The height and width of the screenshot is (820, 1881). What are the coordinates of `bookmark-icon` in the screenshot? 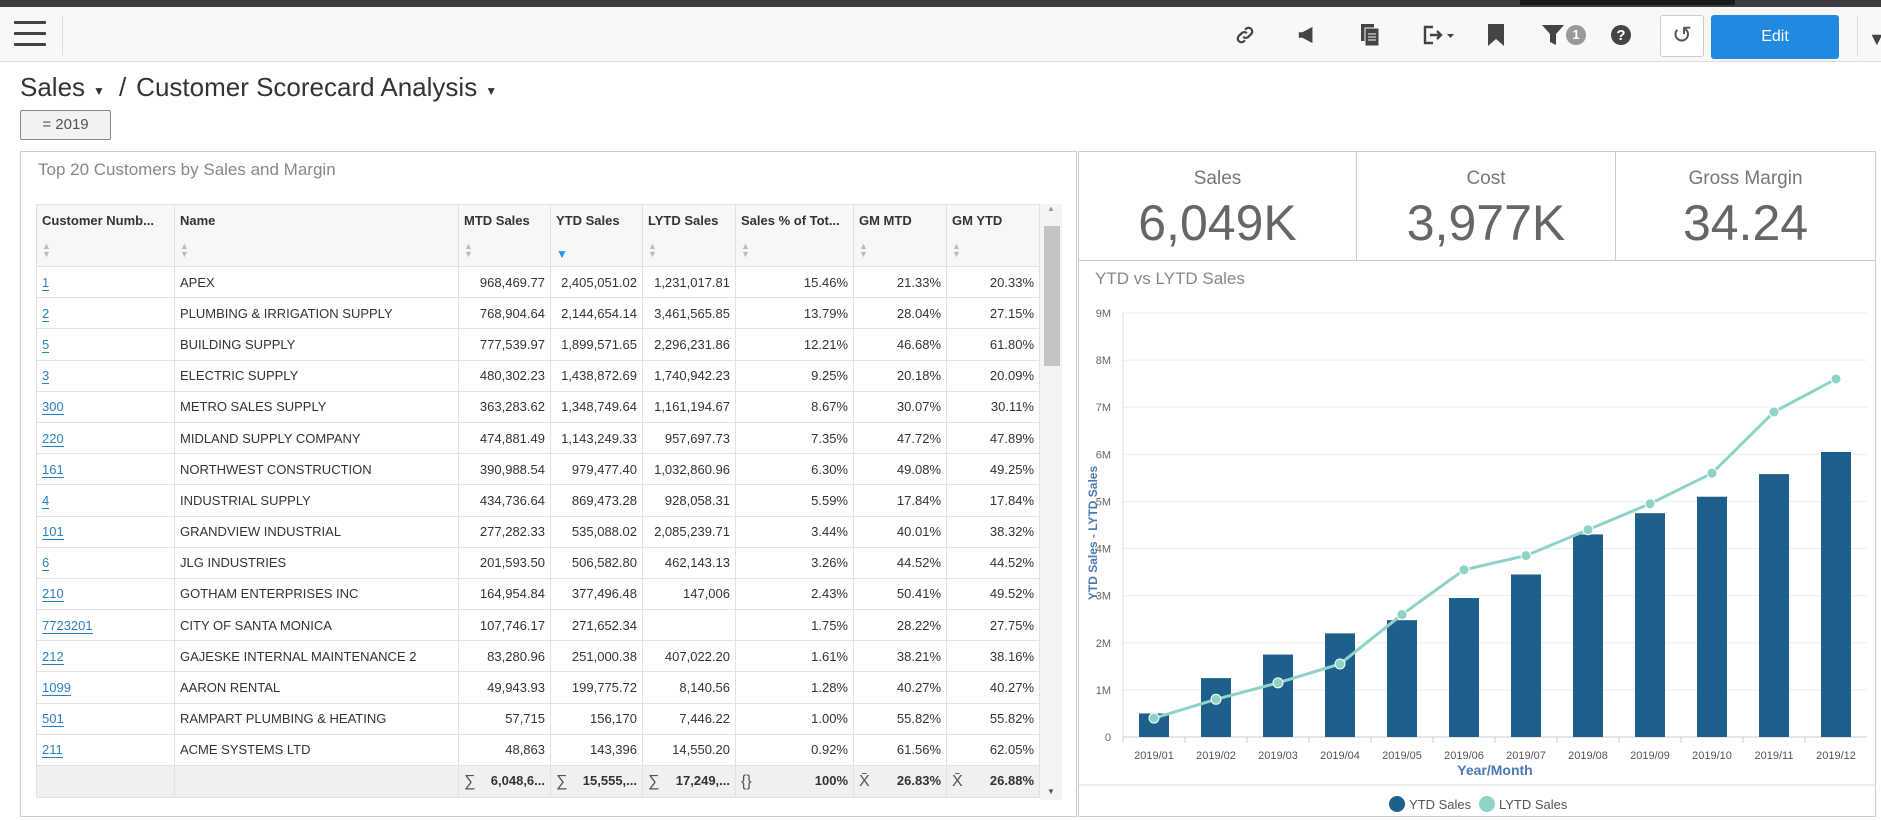 It's located at (1496, 35).